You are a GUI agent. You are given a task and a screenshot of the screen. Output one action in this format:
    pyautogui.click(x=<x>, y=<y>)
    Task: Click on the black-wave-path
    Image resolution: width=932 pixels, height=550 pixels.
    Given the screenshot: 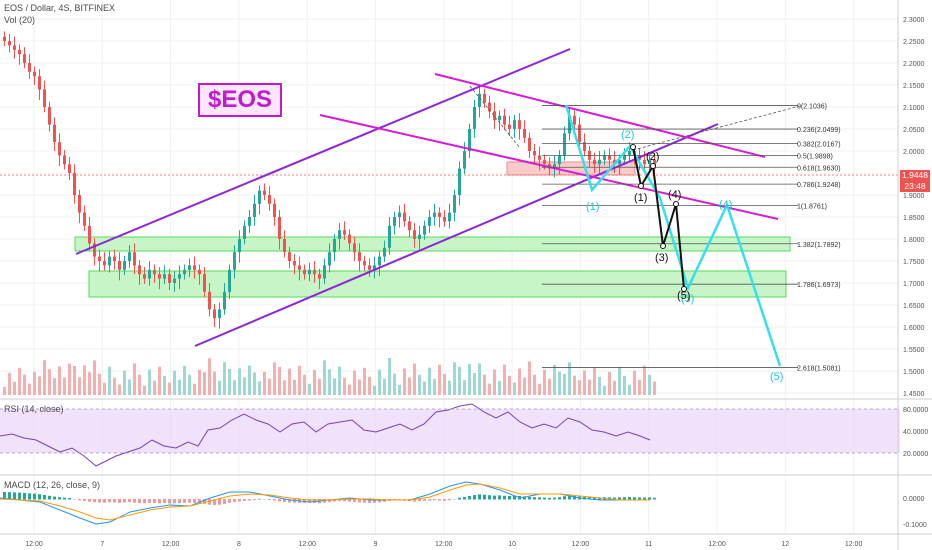 What is the action you would take?
    pyautogui.click(x=658, y=218)
    